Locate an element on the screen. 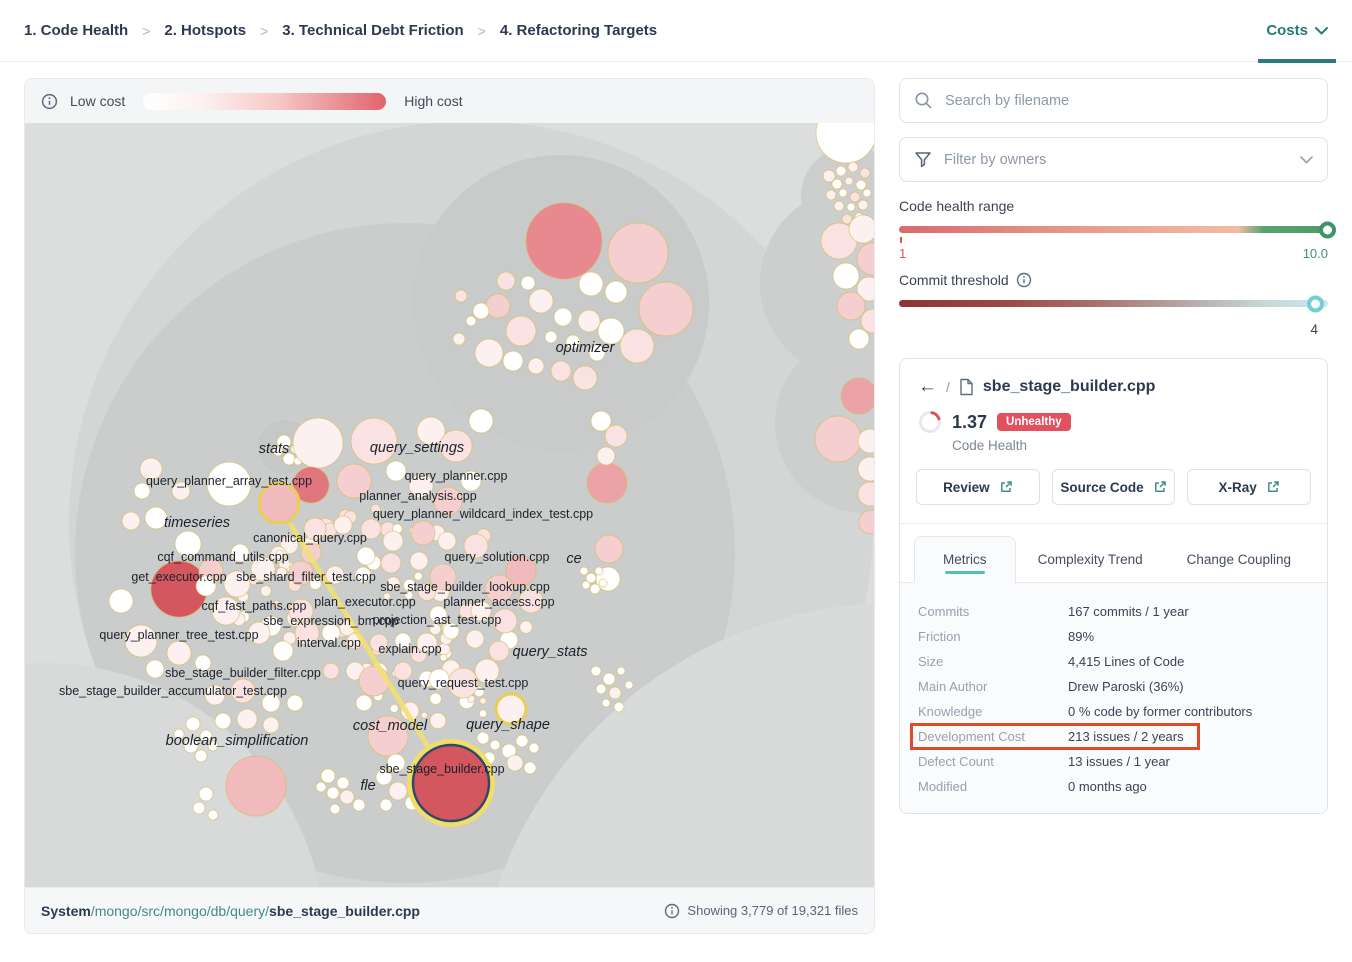 This screenshot has height=962, width=1352. metric-value: 213 issues / 2 years is located at coordinates (1126, 736).